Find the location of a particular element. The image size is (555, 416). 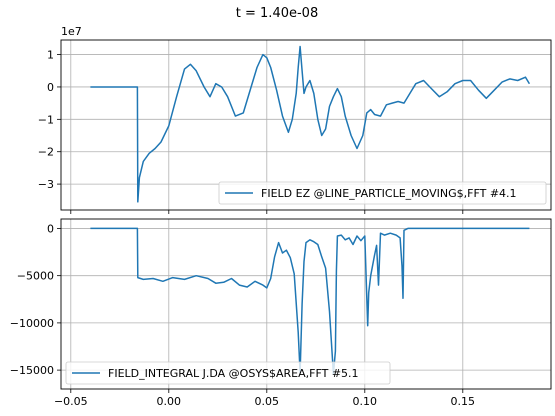

figure-title: t = 1.40e-08 is located at coordinates (277, 13).